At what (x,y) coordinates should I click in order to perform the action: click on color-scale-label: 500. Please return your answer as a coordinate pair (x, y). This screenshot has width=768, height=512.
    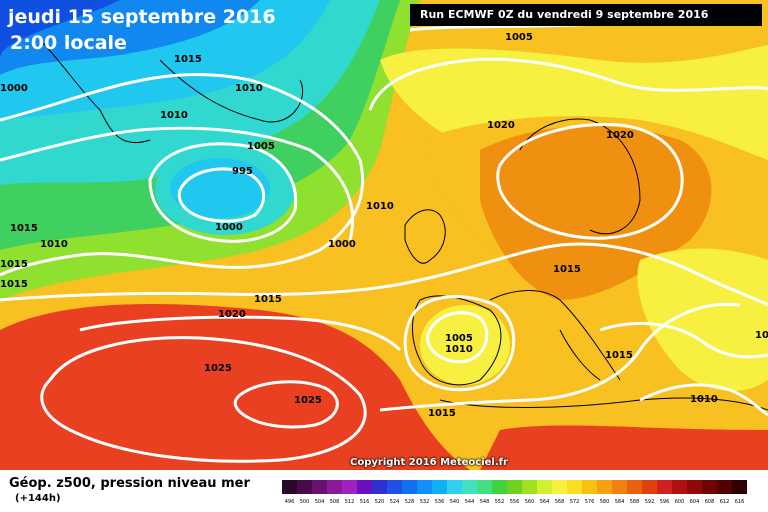
    Looking at the image, I should click on (304, 502).